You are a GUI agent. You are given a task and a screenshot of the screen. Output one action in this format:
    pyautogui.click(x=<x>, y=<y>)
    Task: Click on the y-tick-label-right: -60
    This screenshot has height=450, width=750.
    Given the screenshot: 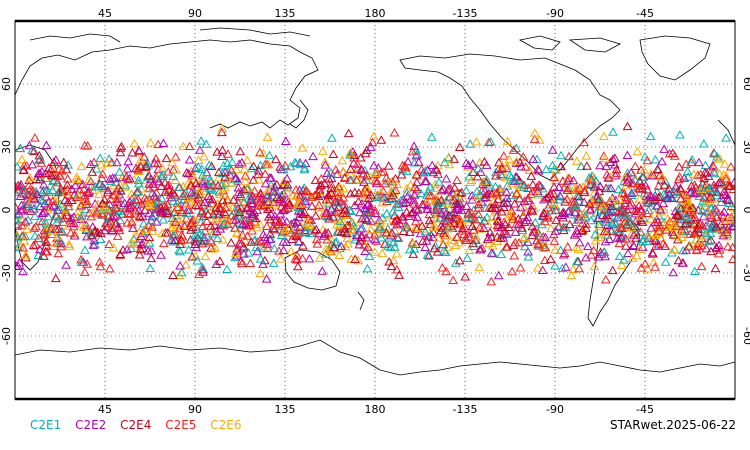 What is the action you would take?
    pyautogui.click(x=745, y=336)
    